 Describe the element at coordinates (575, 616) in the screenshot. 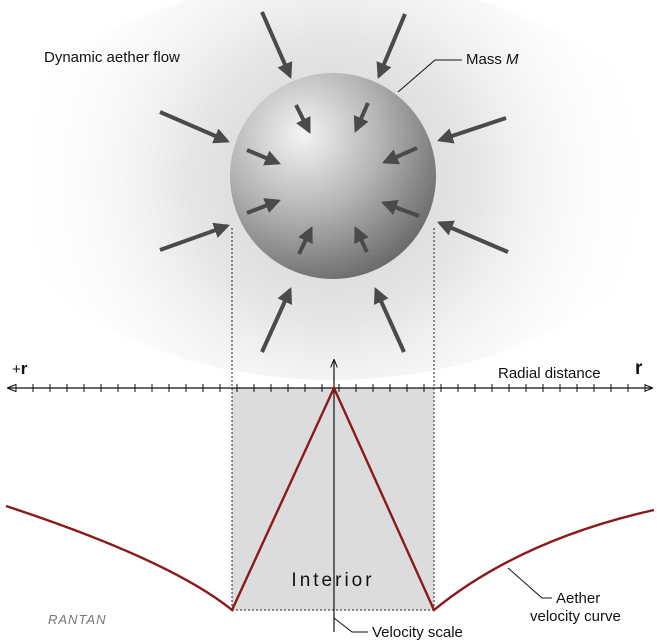

I see `curve-label-line2: velocity curve` at that location.